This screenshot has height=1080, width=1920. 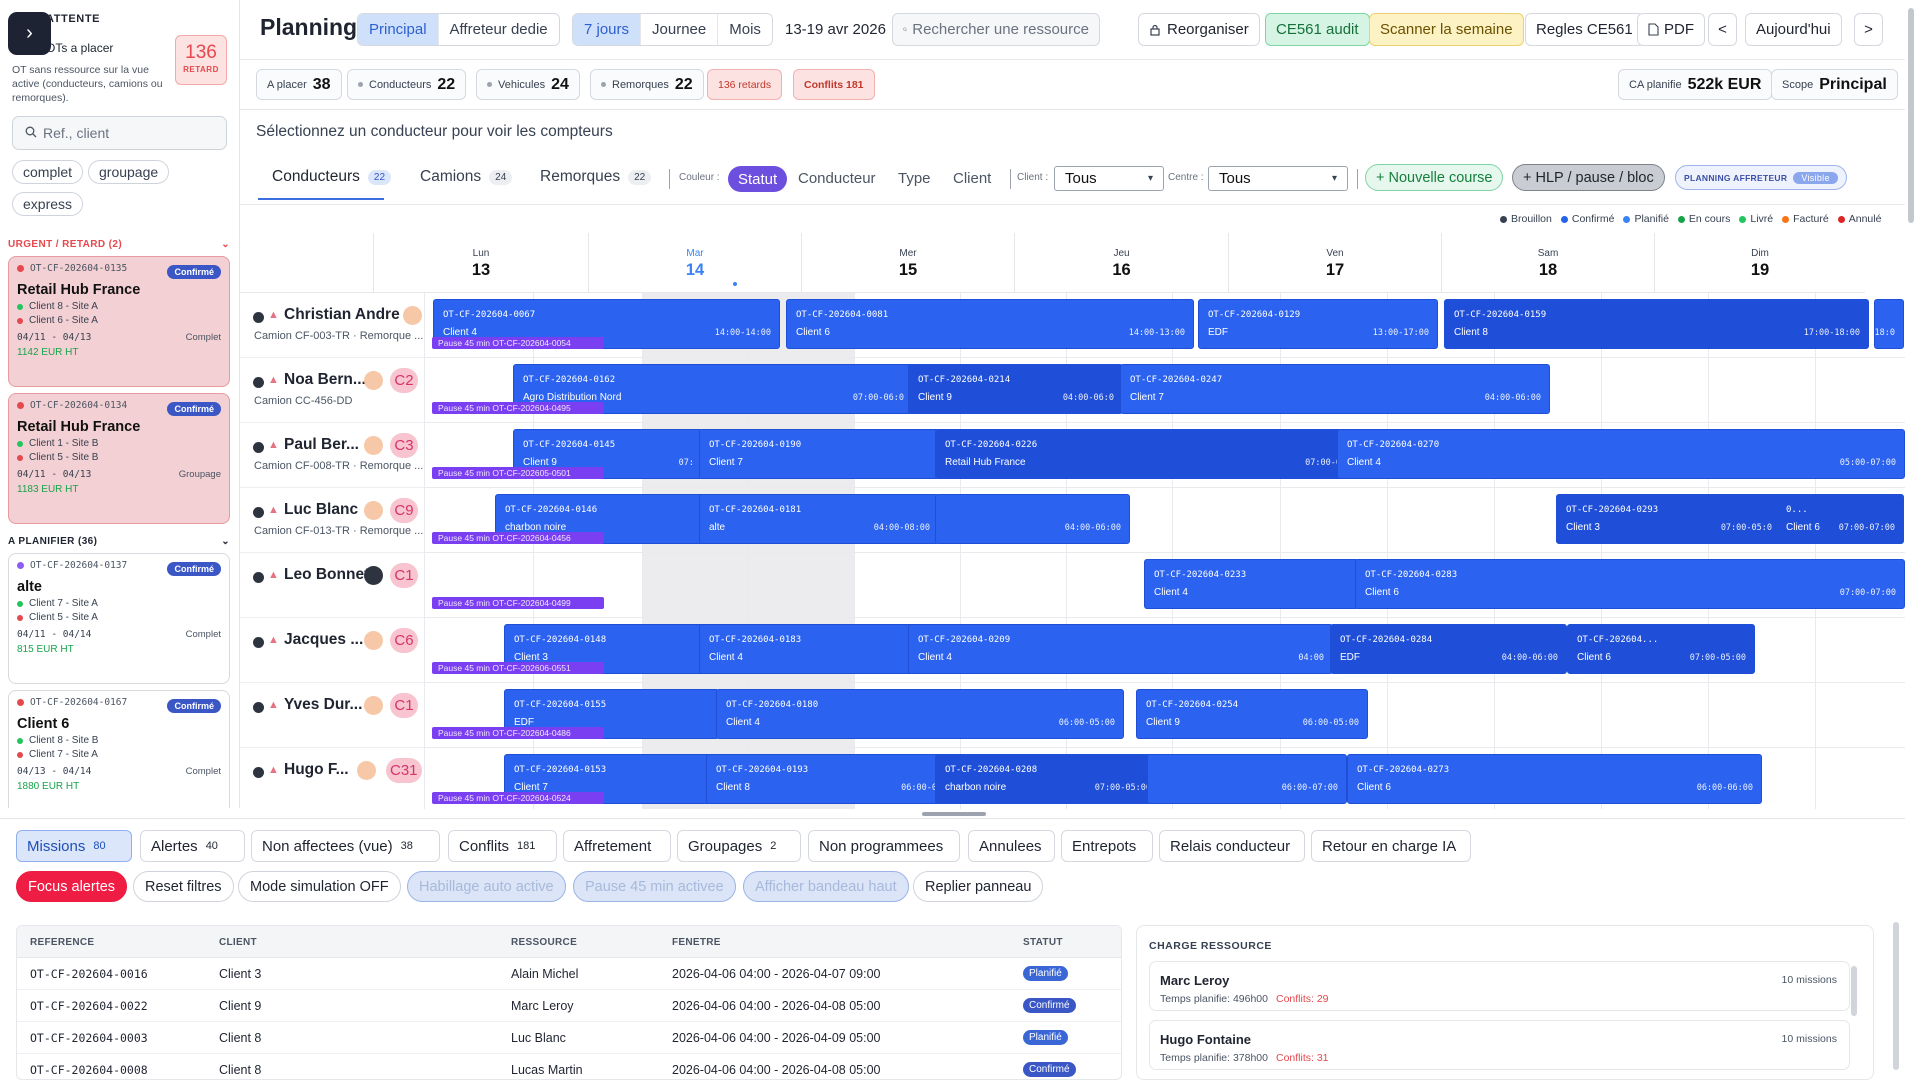 I want to click on color-mode-statut: Statut, so click(x=758, y=179).